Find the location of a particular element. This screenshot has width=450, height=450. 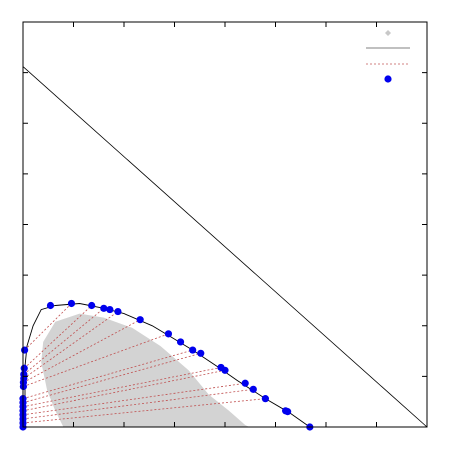

legend-circle-marker is located at coordinates (388, 79).